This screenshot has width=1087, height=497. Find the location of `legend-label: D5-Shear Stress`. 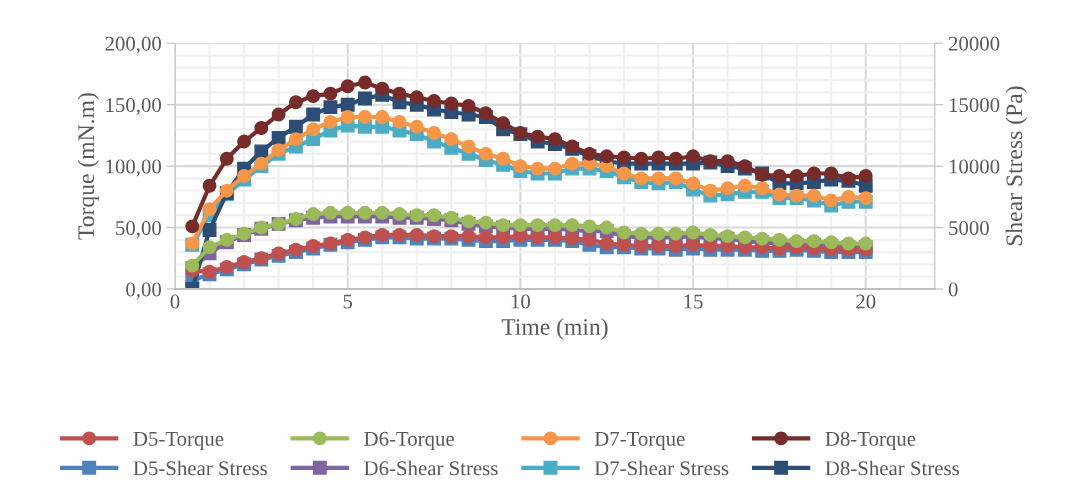

legend-label: D5-Shear Stress is located at coordinates (200, 468).